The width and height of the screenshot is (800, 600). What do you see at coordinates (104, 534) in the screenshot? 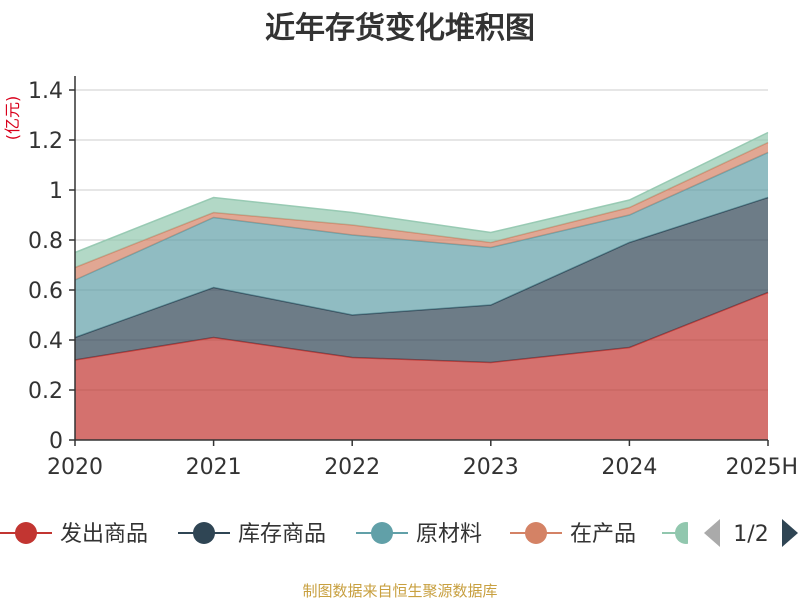
I see `legend-label: 发出商品` at bounding box center [104, 534].